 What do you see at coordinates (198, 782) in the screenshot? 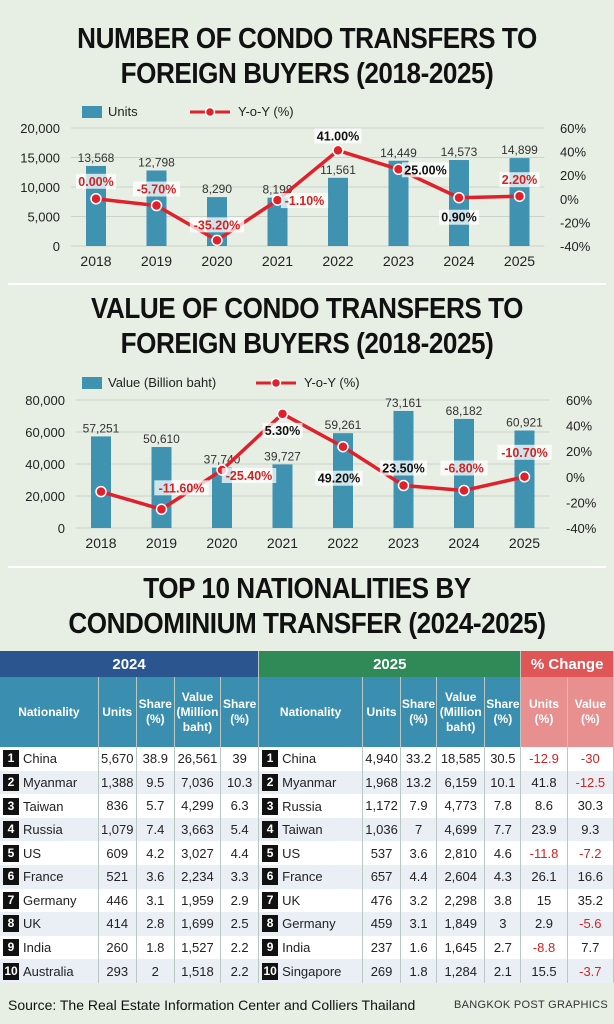
I see `value-2024: 7,036` at bounding box center [198, 782].